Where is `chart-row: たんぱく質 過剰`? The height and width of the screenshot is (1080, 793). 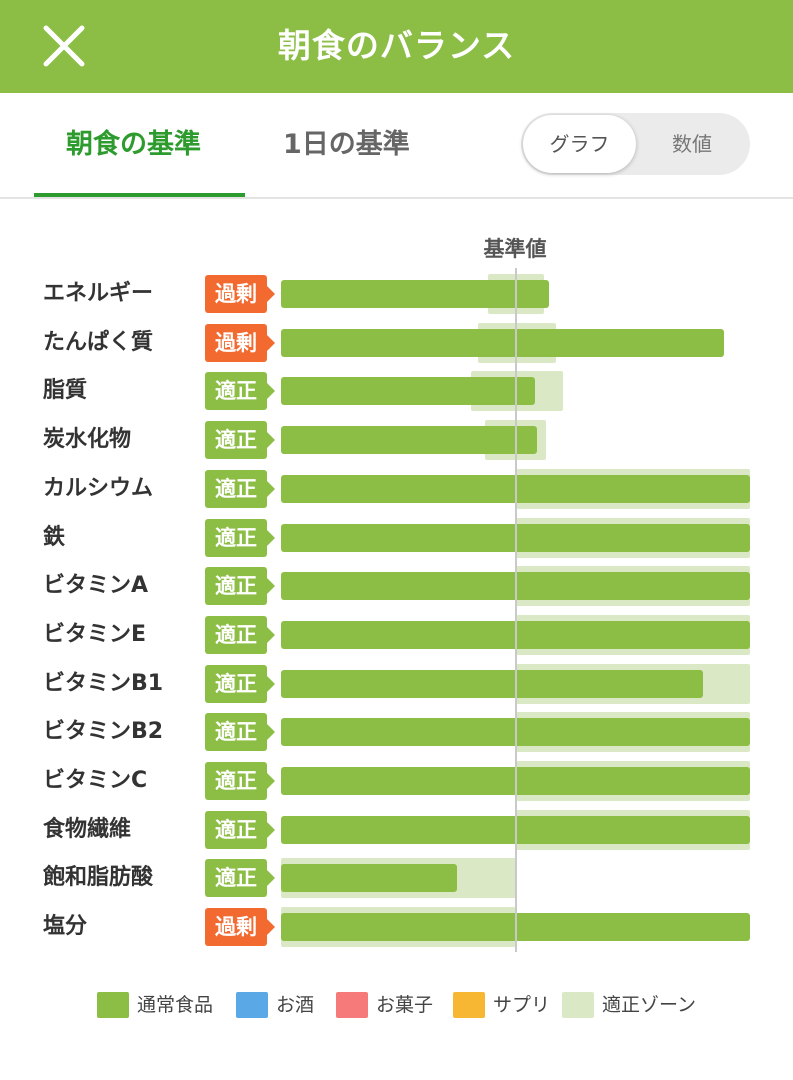 chart-row: たんぱく質 過剰 is located at coordinates (396, 343).